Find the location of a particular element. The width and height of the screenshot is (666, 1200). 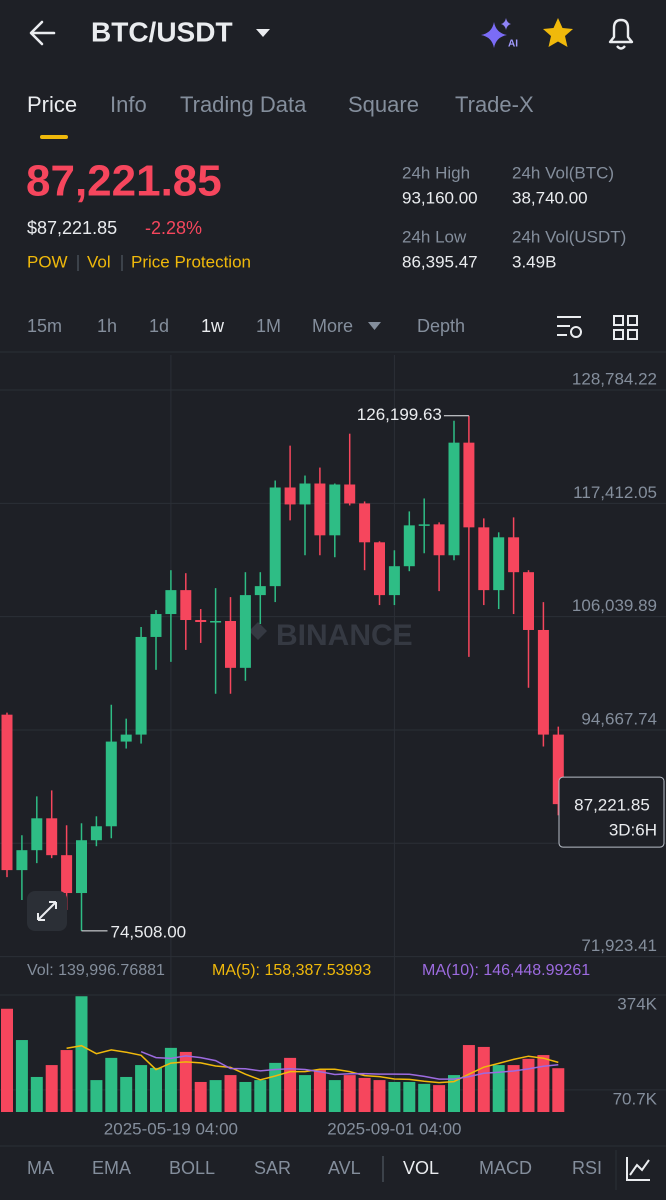

pair-dropdown is located at coordinates (263, 33).